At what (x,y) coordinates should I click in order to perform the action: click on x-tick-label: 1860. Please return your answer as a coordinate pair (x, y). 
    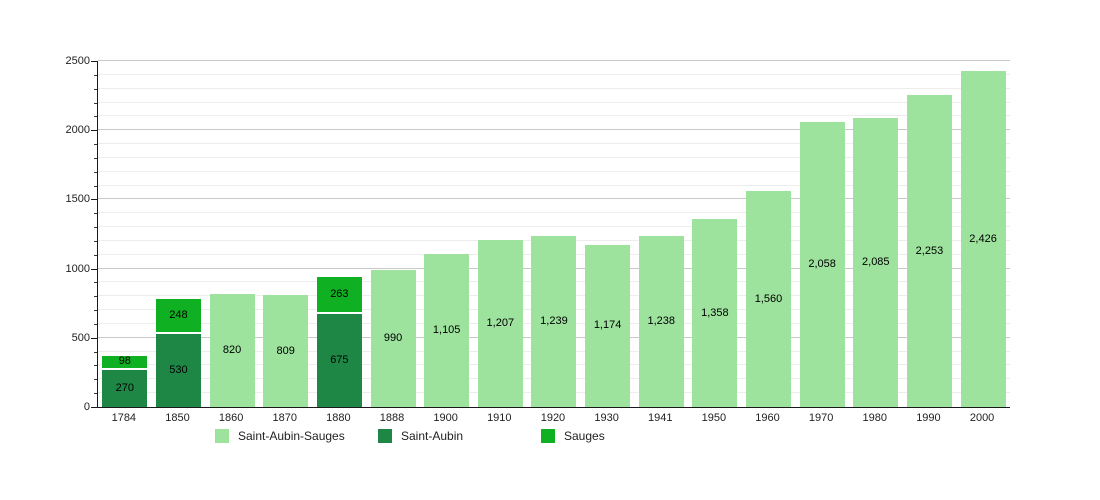
    Looking at the image, I should click on (231, 418).